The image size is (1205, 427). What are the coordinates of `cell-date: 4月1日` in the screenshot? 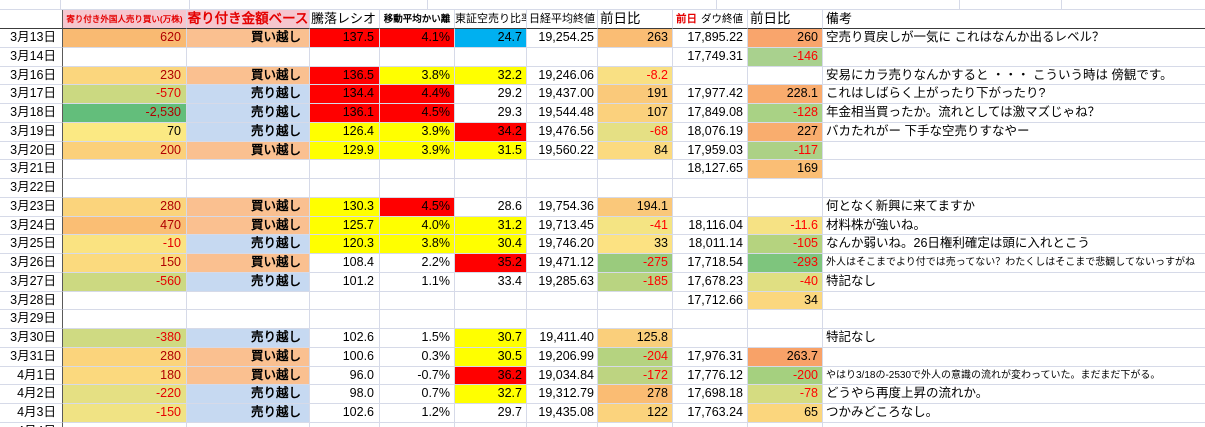 It's located at (31, 376).